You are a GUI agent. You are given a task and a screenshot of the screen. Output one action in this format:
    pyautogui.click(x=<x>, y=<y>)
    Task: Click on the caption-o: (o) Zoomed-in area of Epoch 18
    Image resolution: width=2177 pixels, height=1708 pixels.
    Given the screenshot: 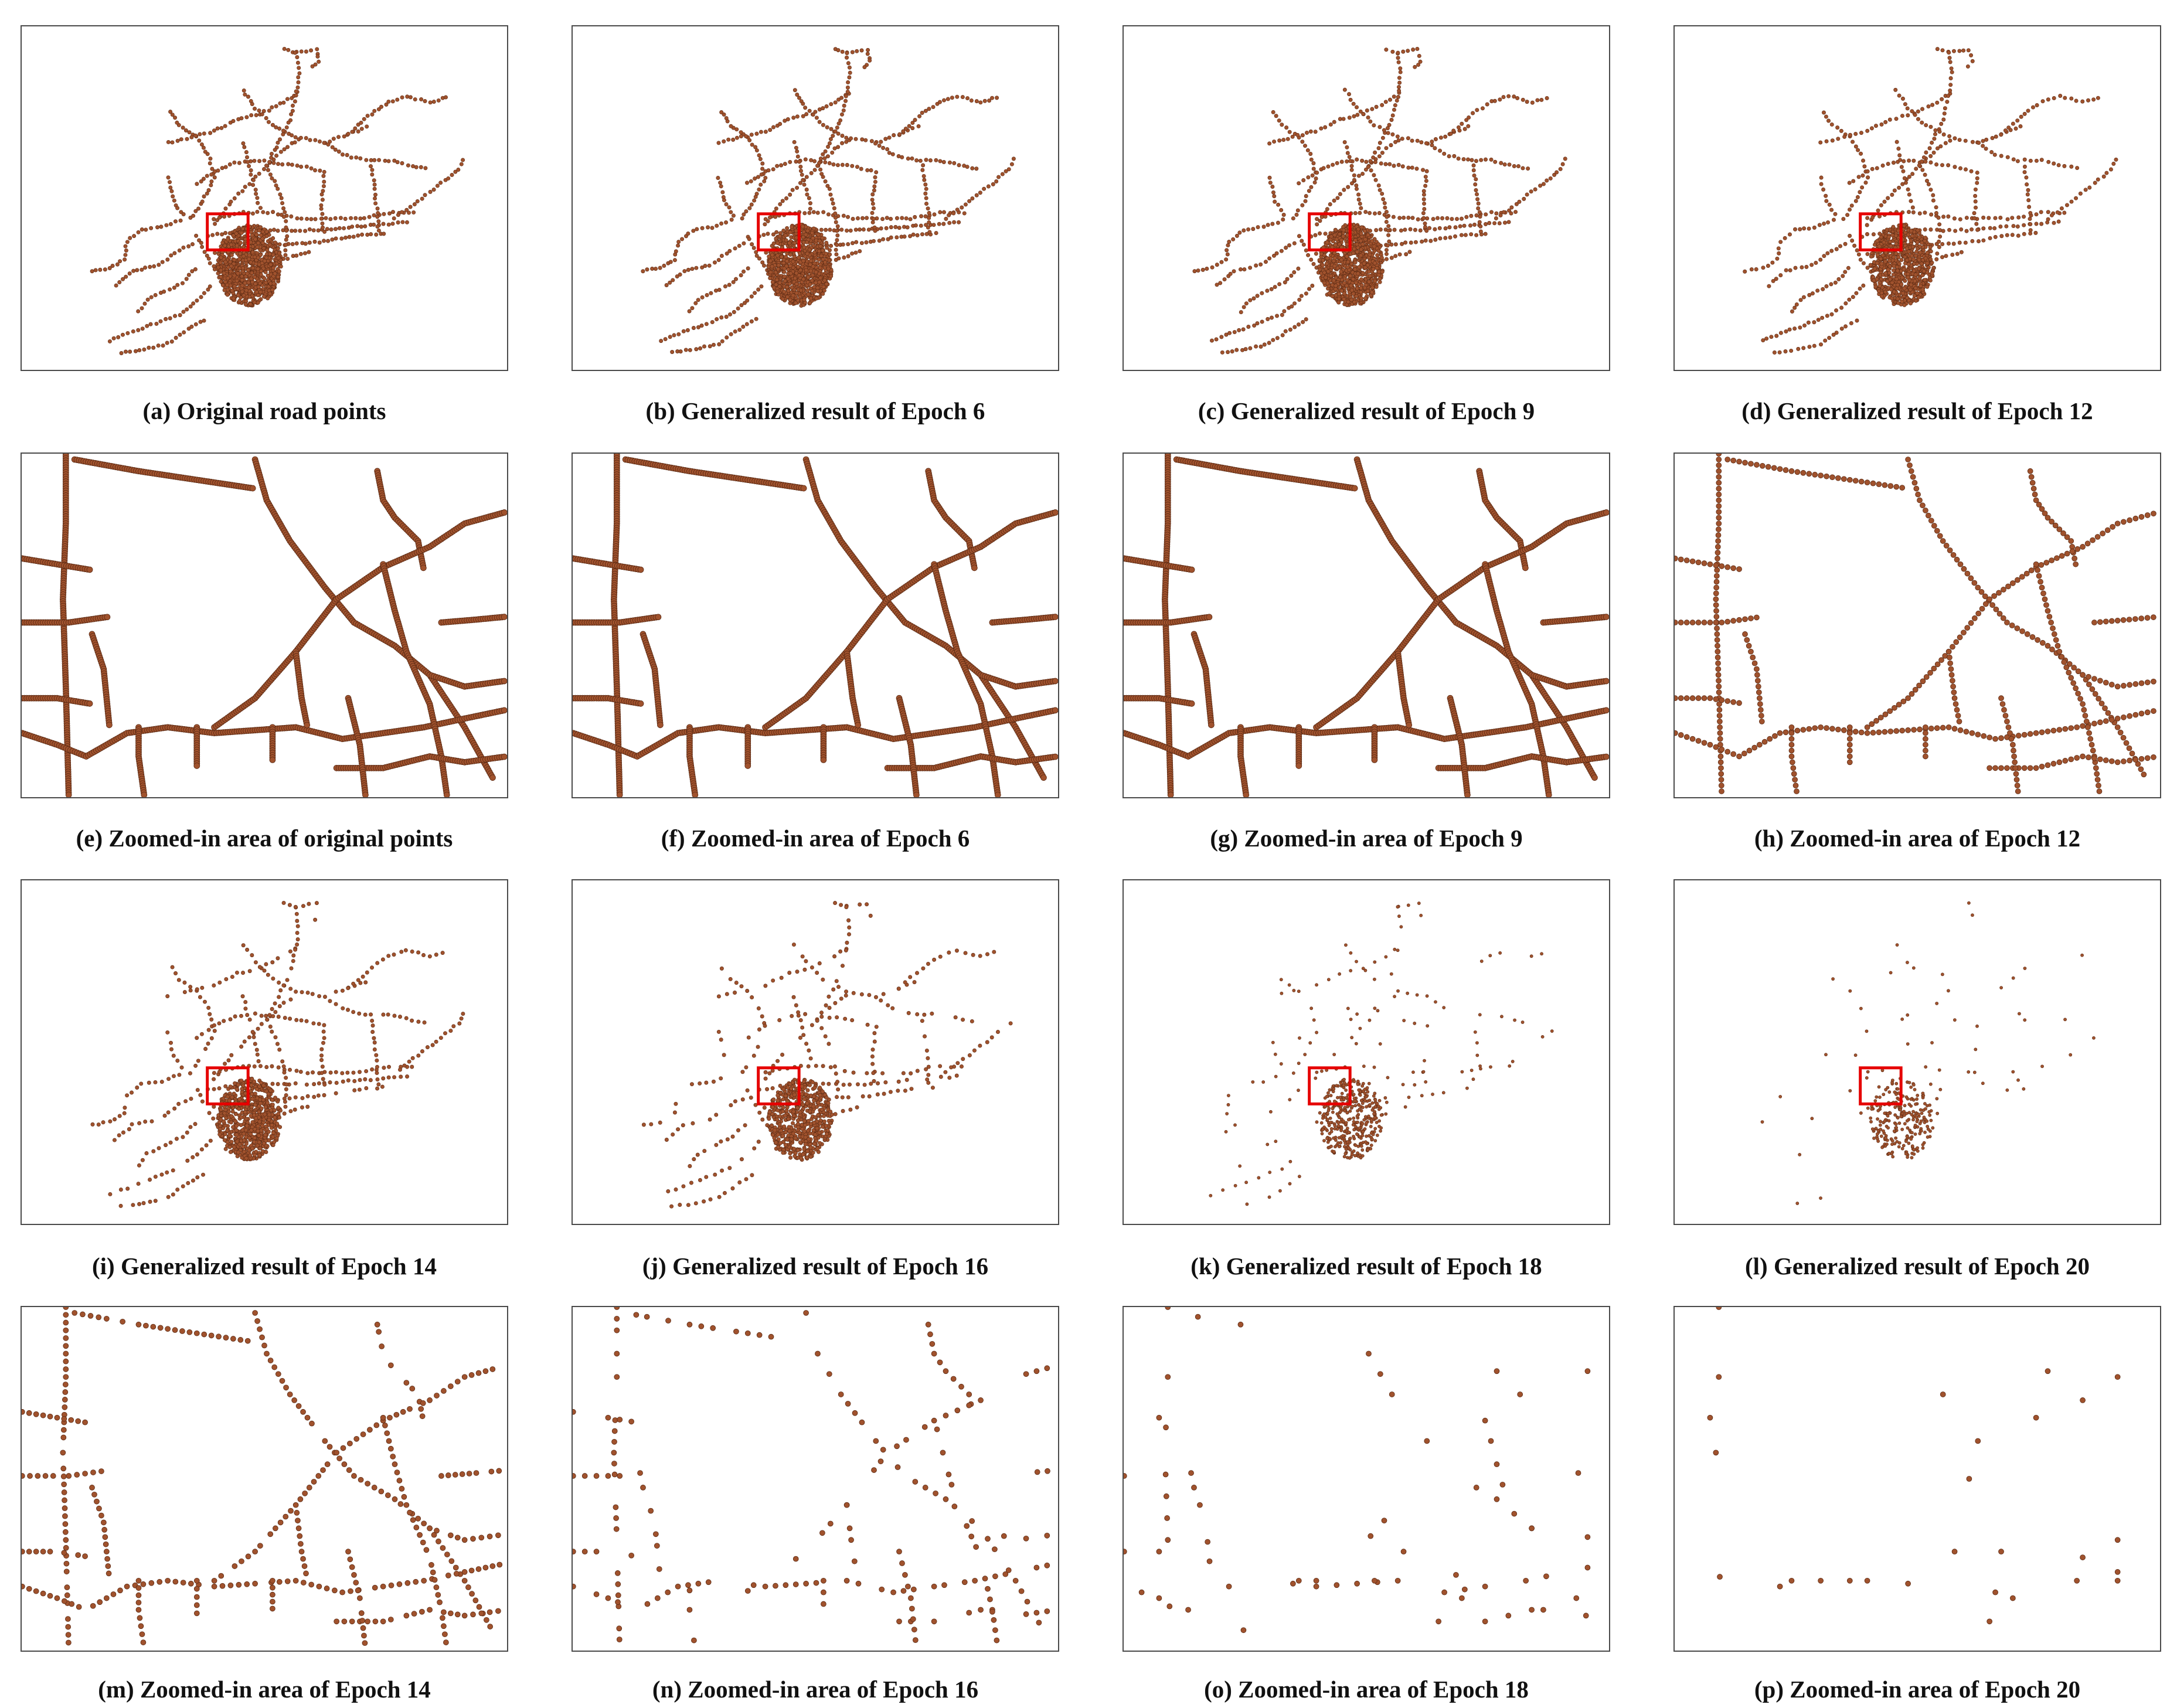 What is the action you would take?
    pyautogui.click(x=1366, y=1689)
    